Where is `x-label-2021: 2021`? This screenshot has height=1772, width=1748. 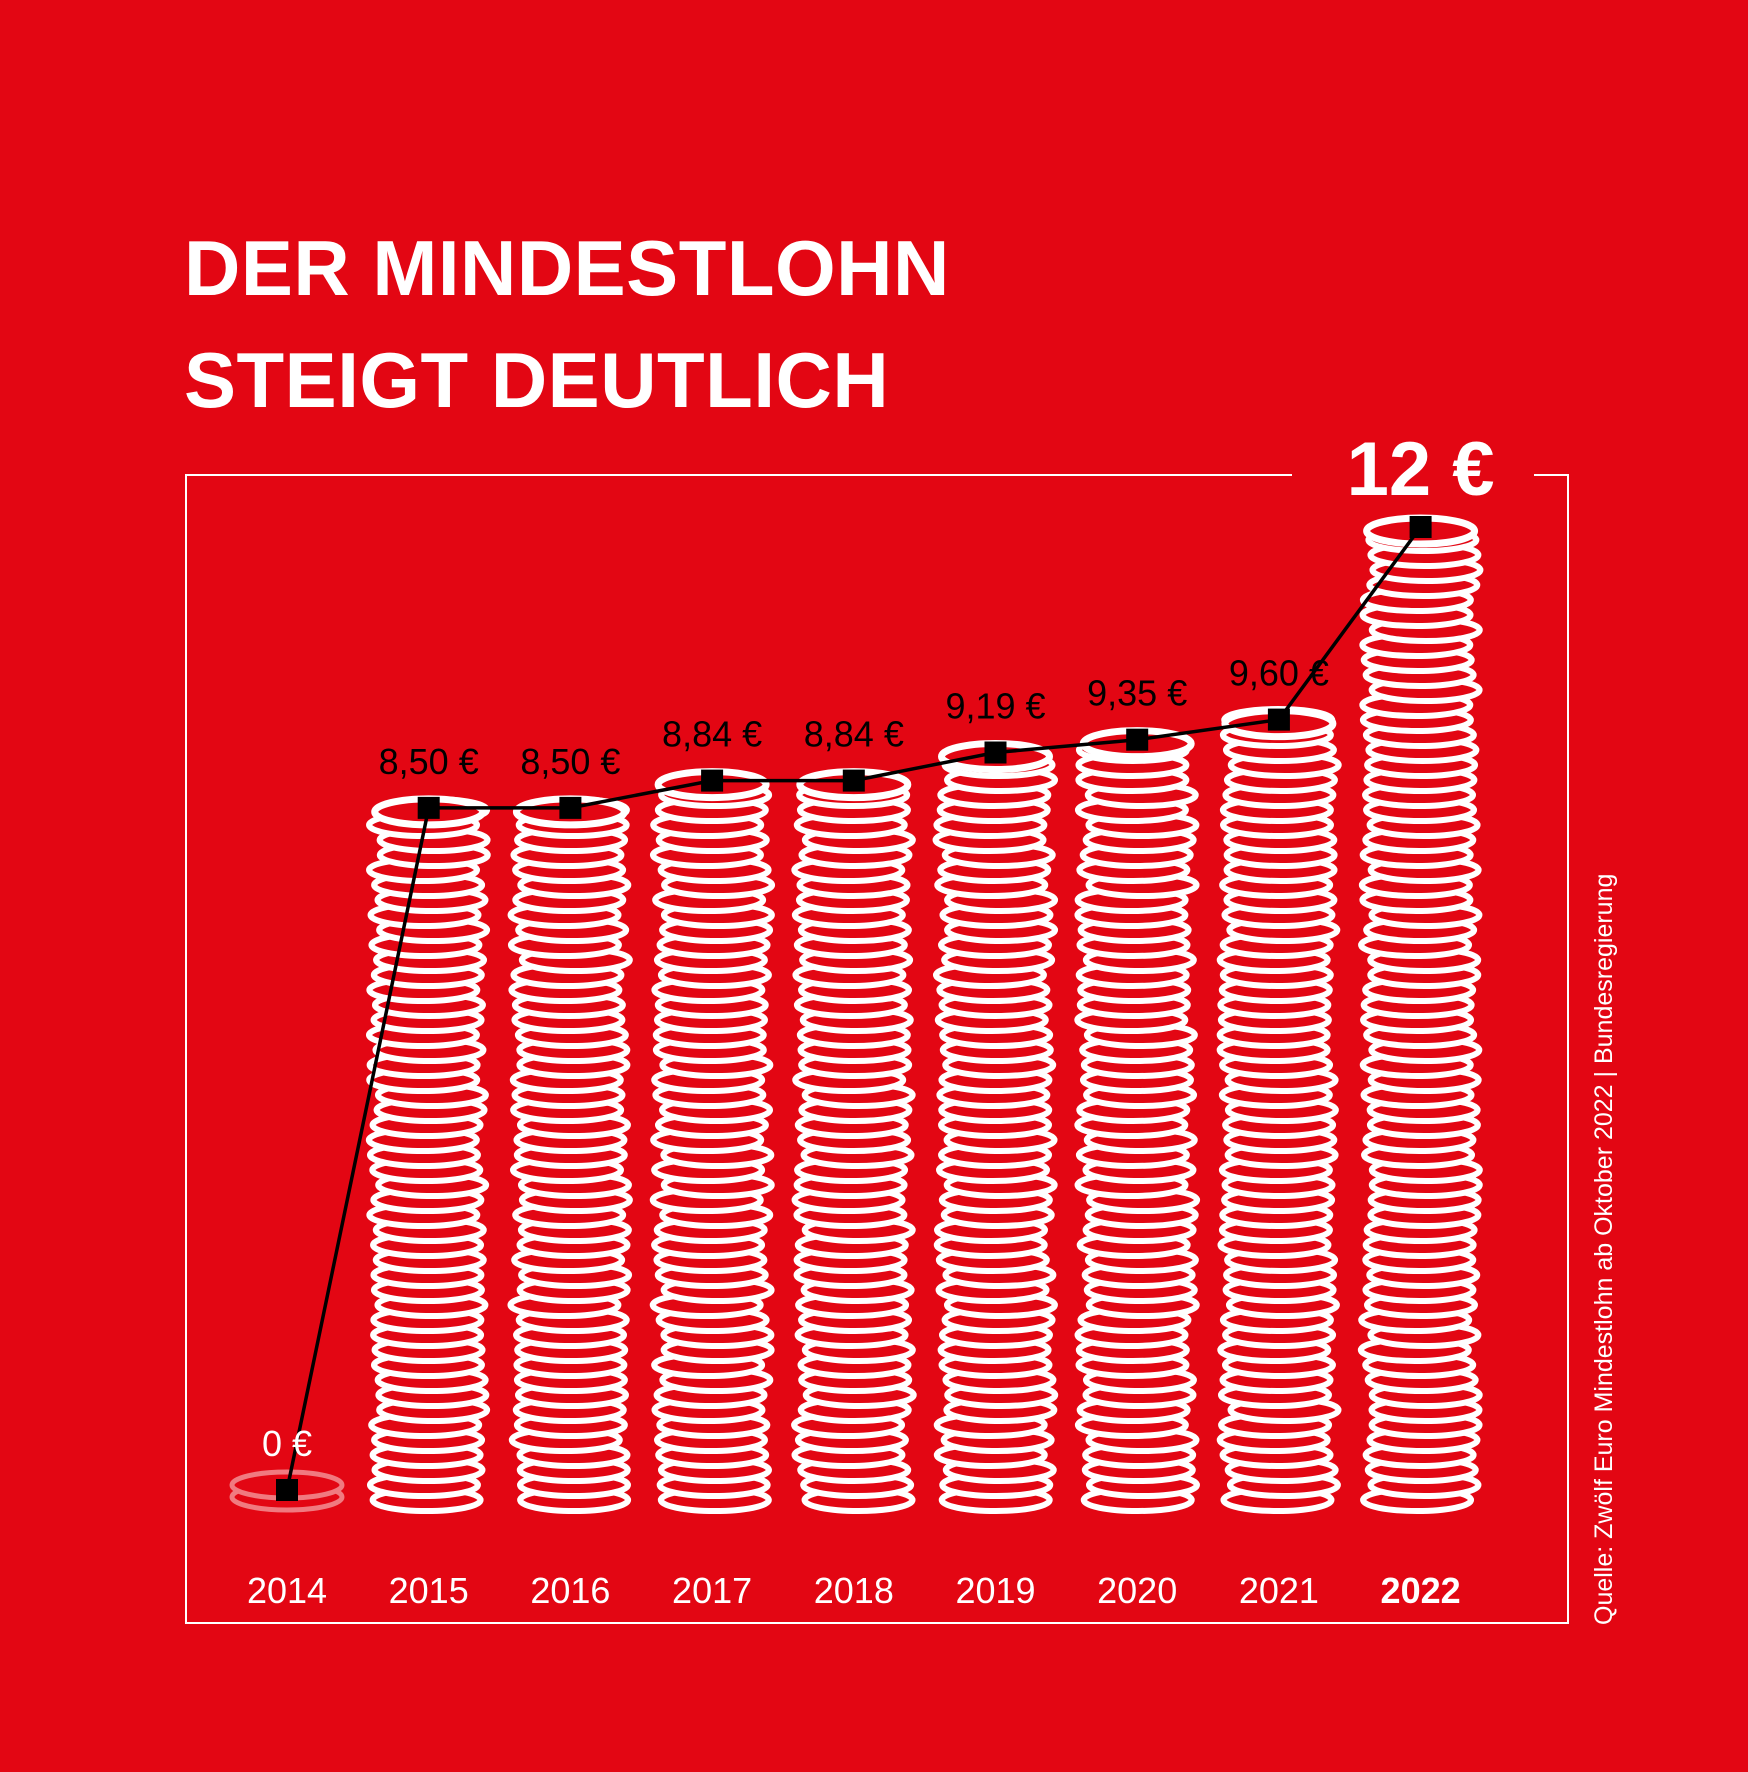
x-label-2021: 2021 is located at coordinates (1279, 1590).